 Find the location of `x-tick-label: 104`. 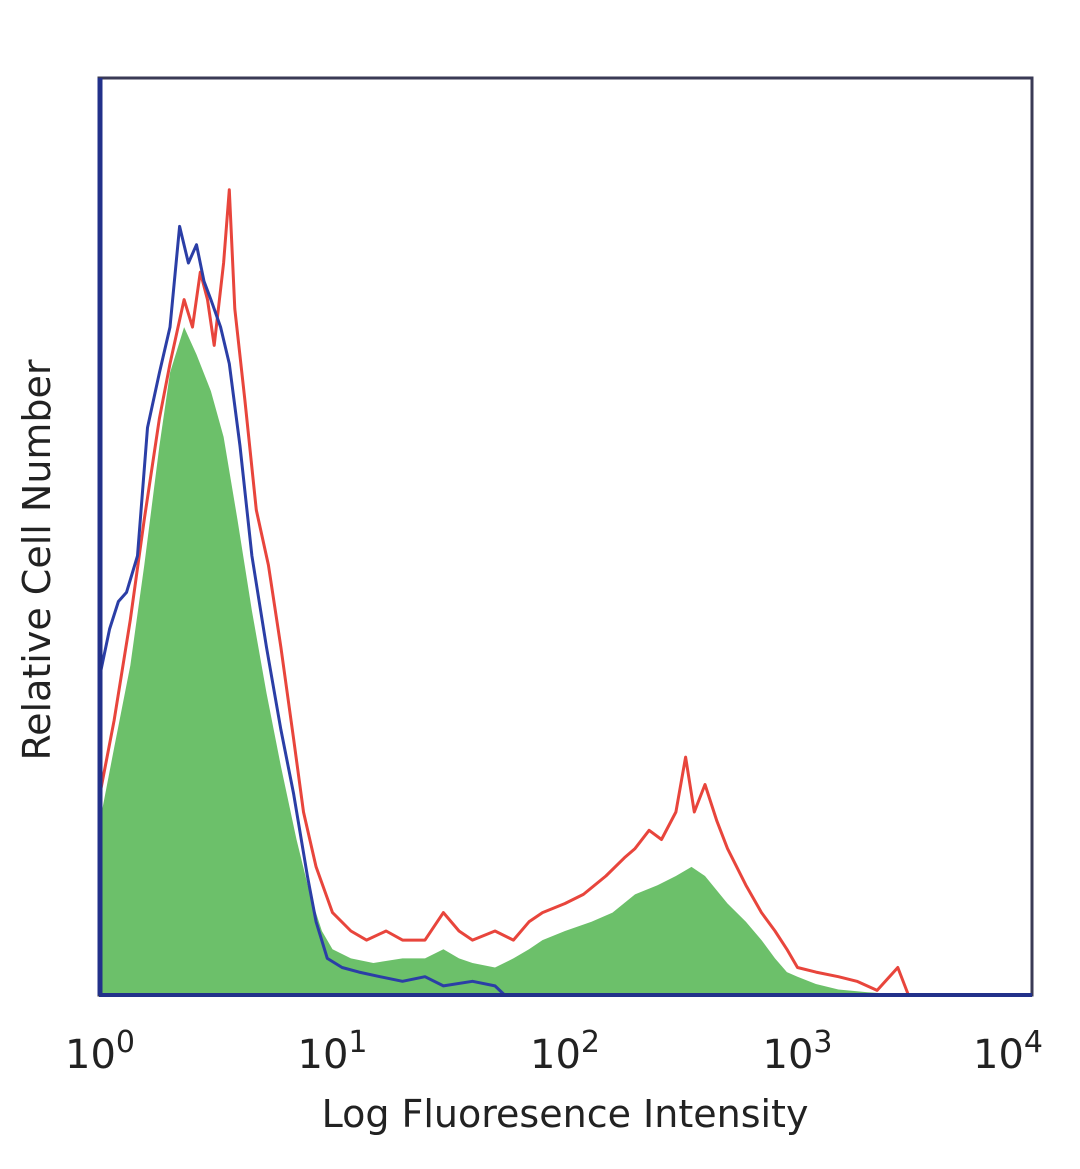

x-tick-label: 104 is located at coordinates (1008, 1051).